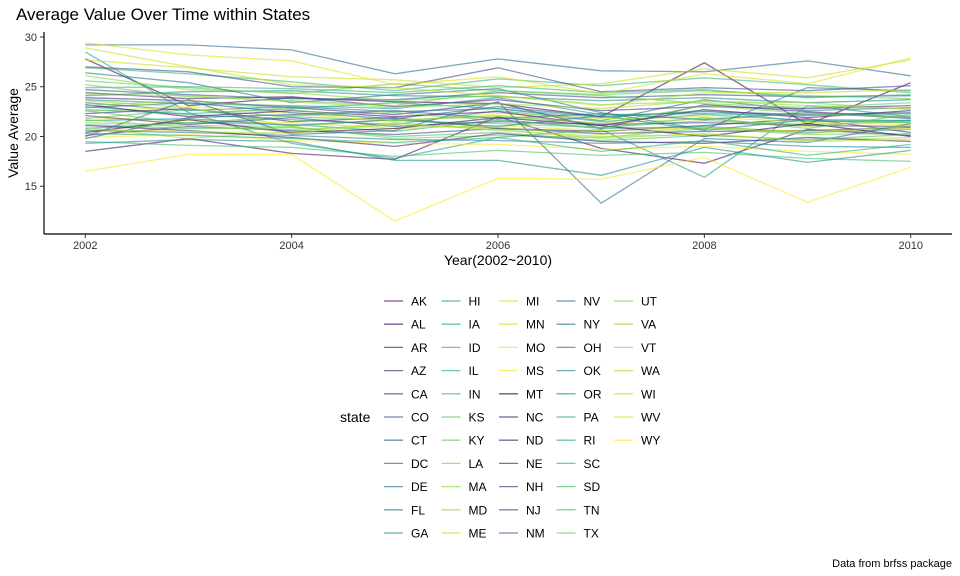 The height and width of the screenshot is (576, 960). I want to click on series-line-wy, so click(498, 187).